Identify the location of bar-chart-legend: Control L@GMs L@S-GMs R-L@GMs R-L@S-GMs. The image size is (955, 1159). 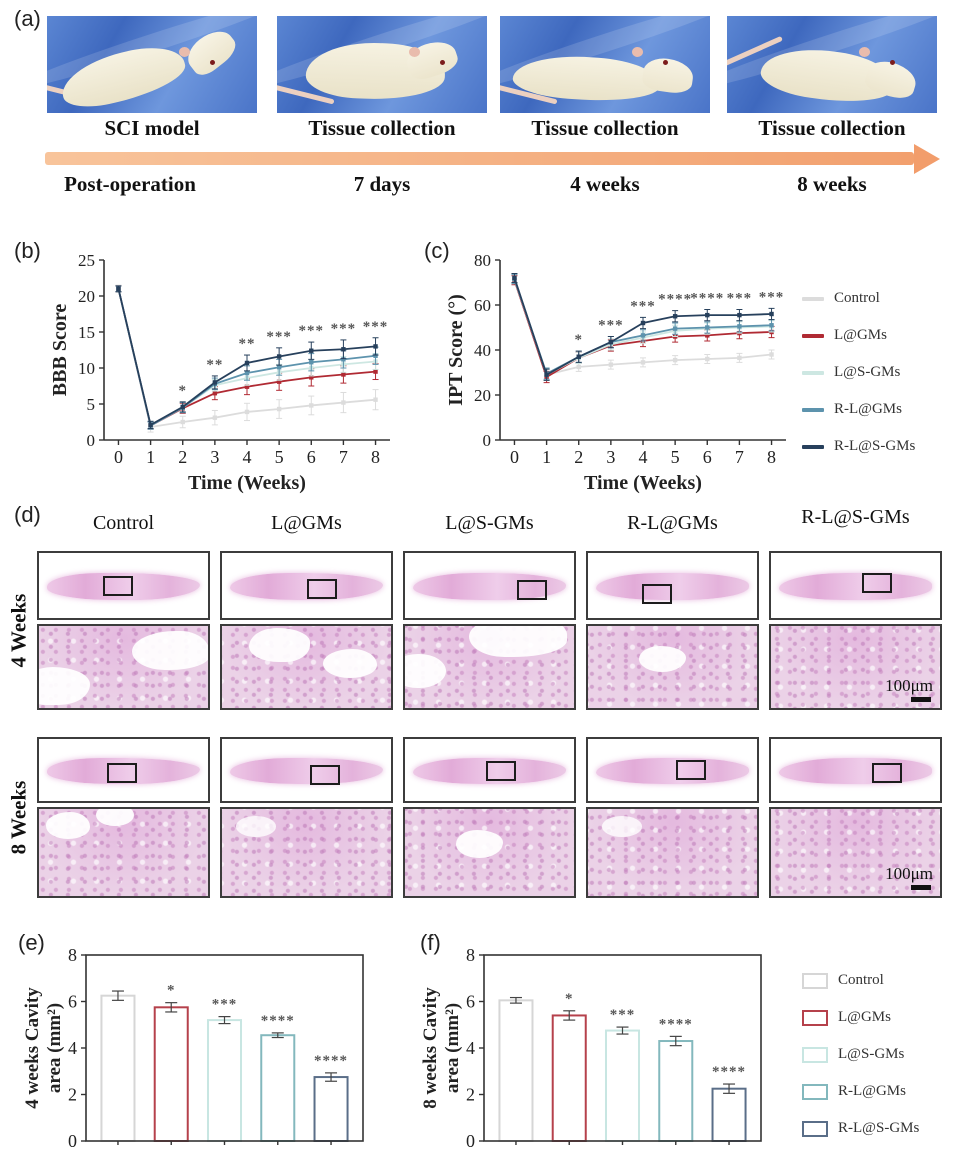
(877, 1054).